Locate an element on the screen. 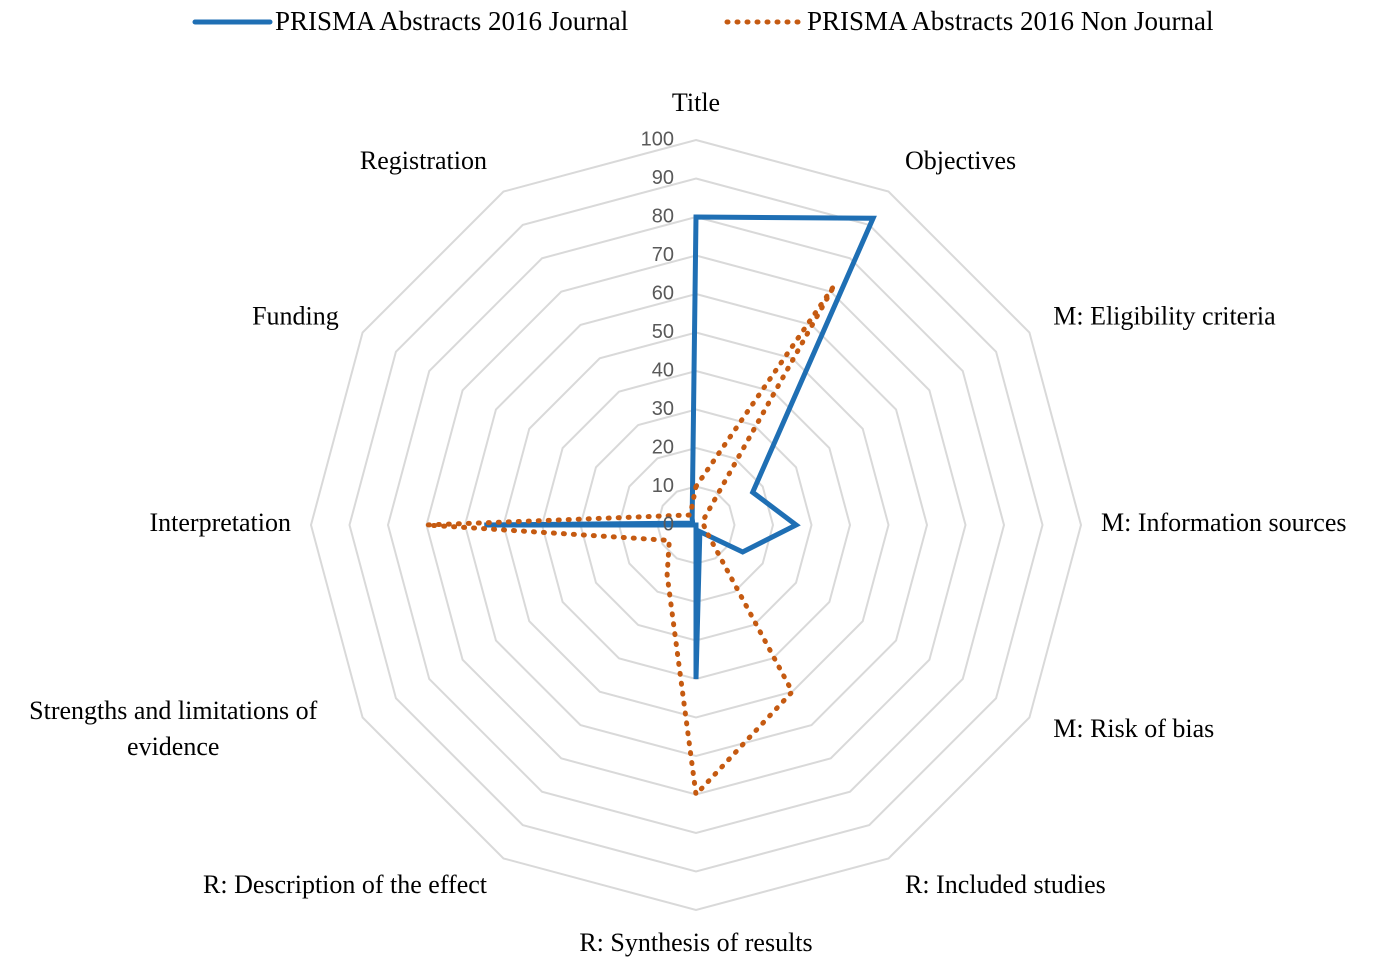 The width and height of the screenshot is (1389, 958). legend-label: PRISMA Abstracts 2016 Journal is located at coordinates (451, 21).